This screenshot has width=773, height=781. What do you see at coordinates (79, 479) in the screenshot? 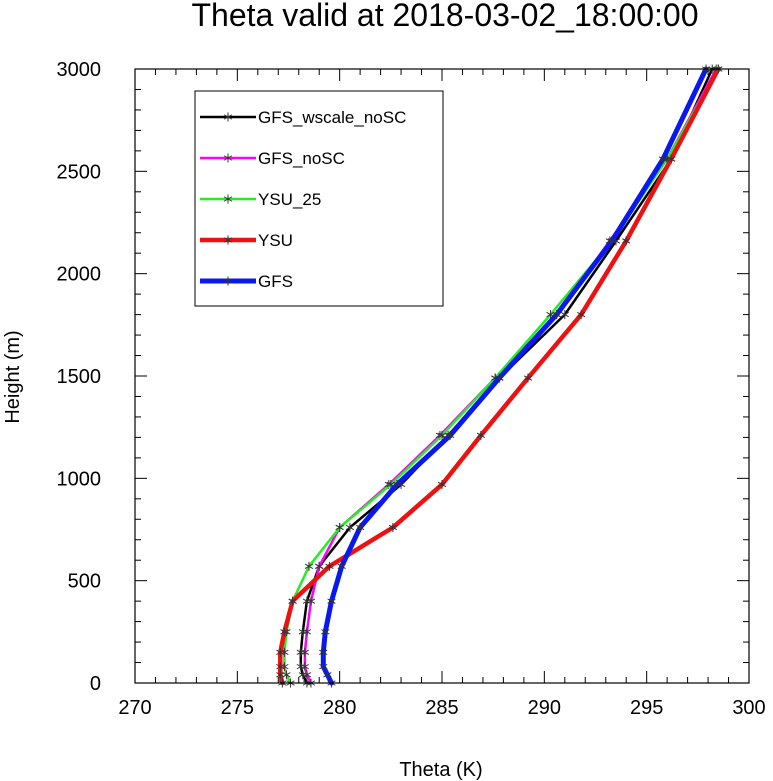
I see `y-tick-label: 1000` at bounding box center [79, 479].